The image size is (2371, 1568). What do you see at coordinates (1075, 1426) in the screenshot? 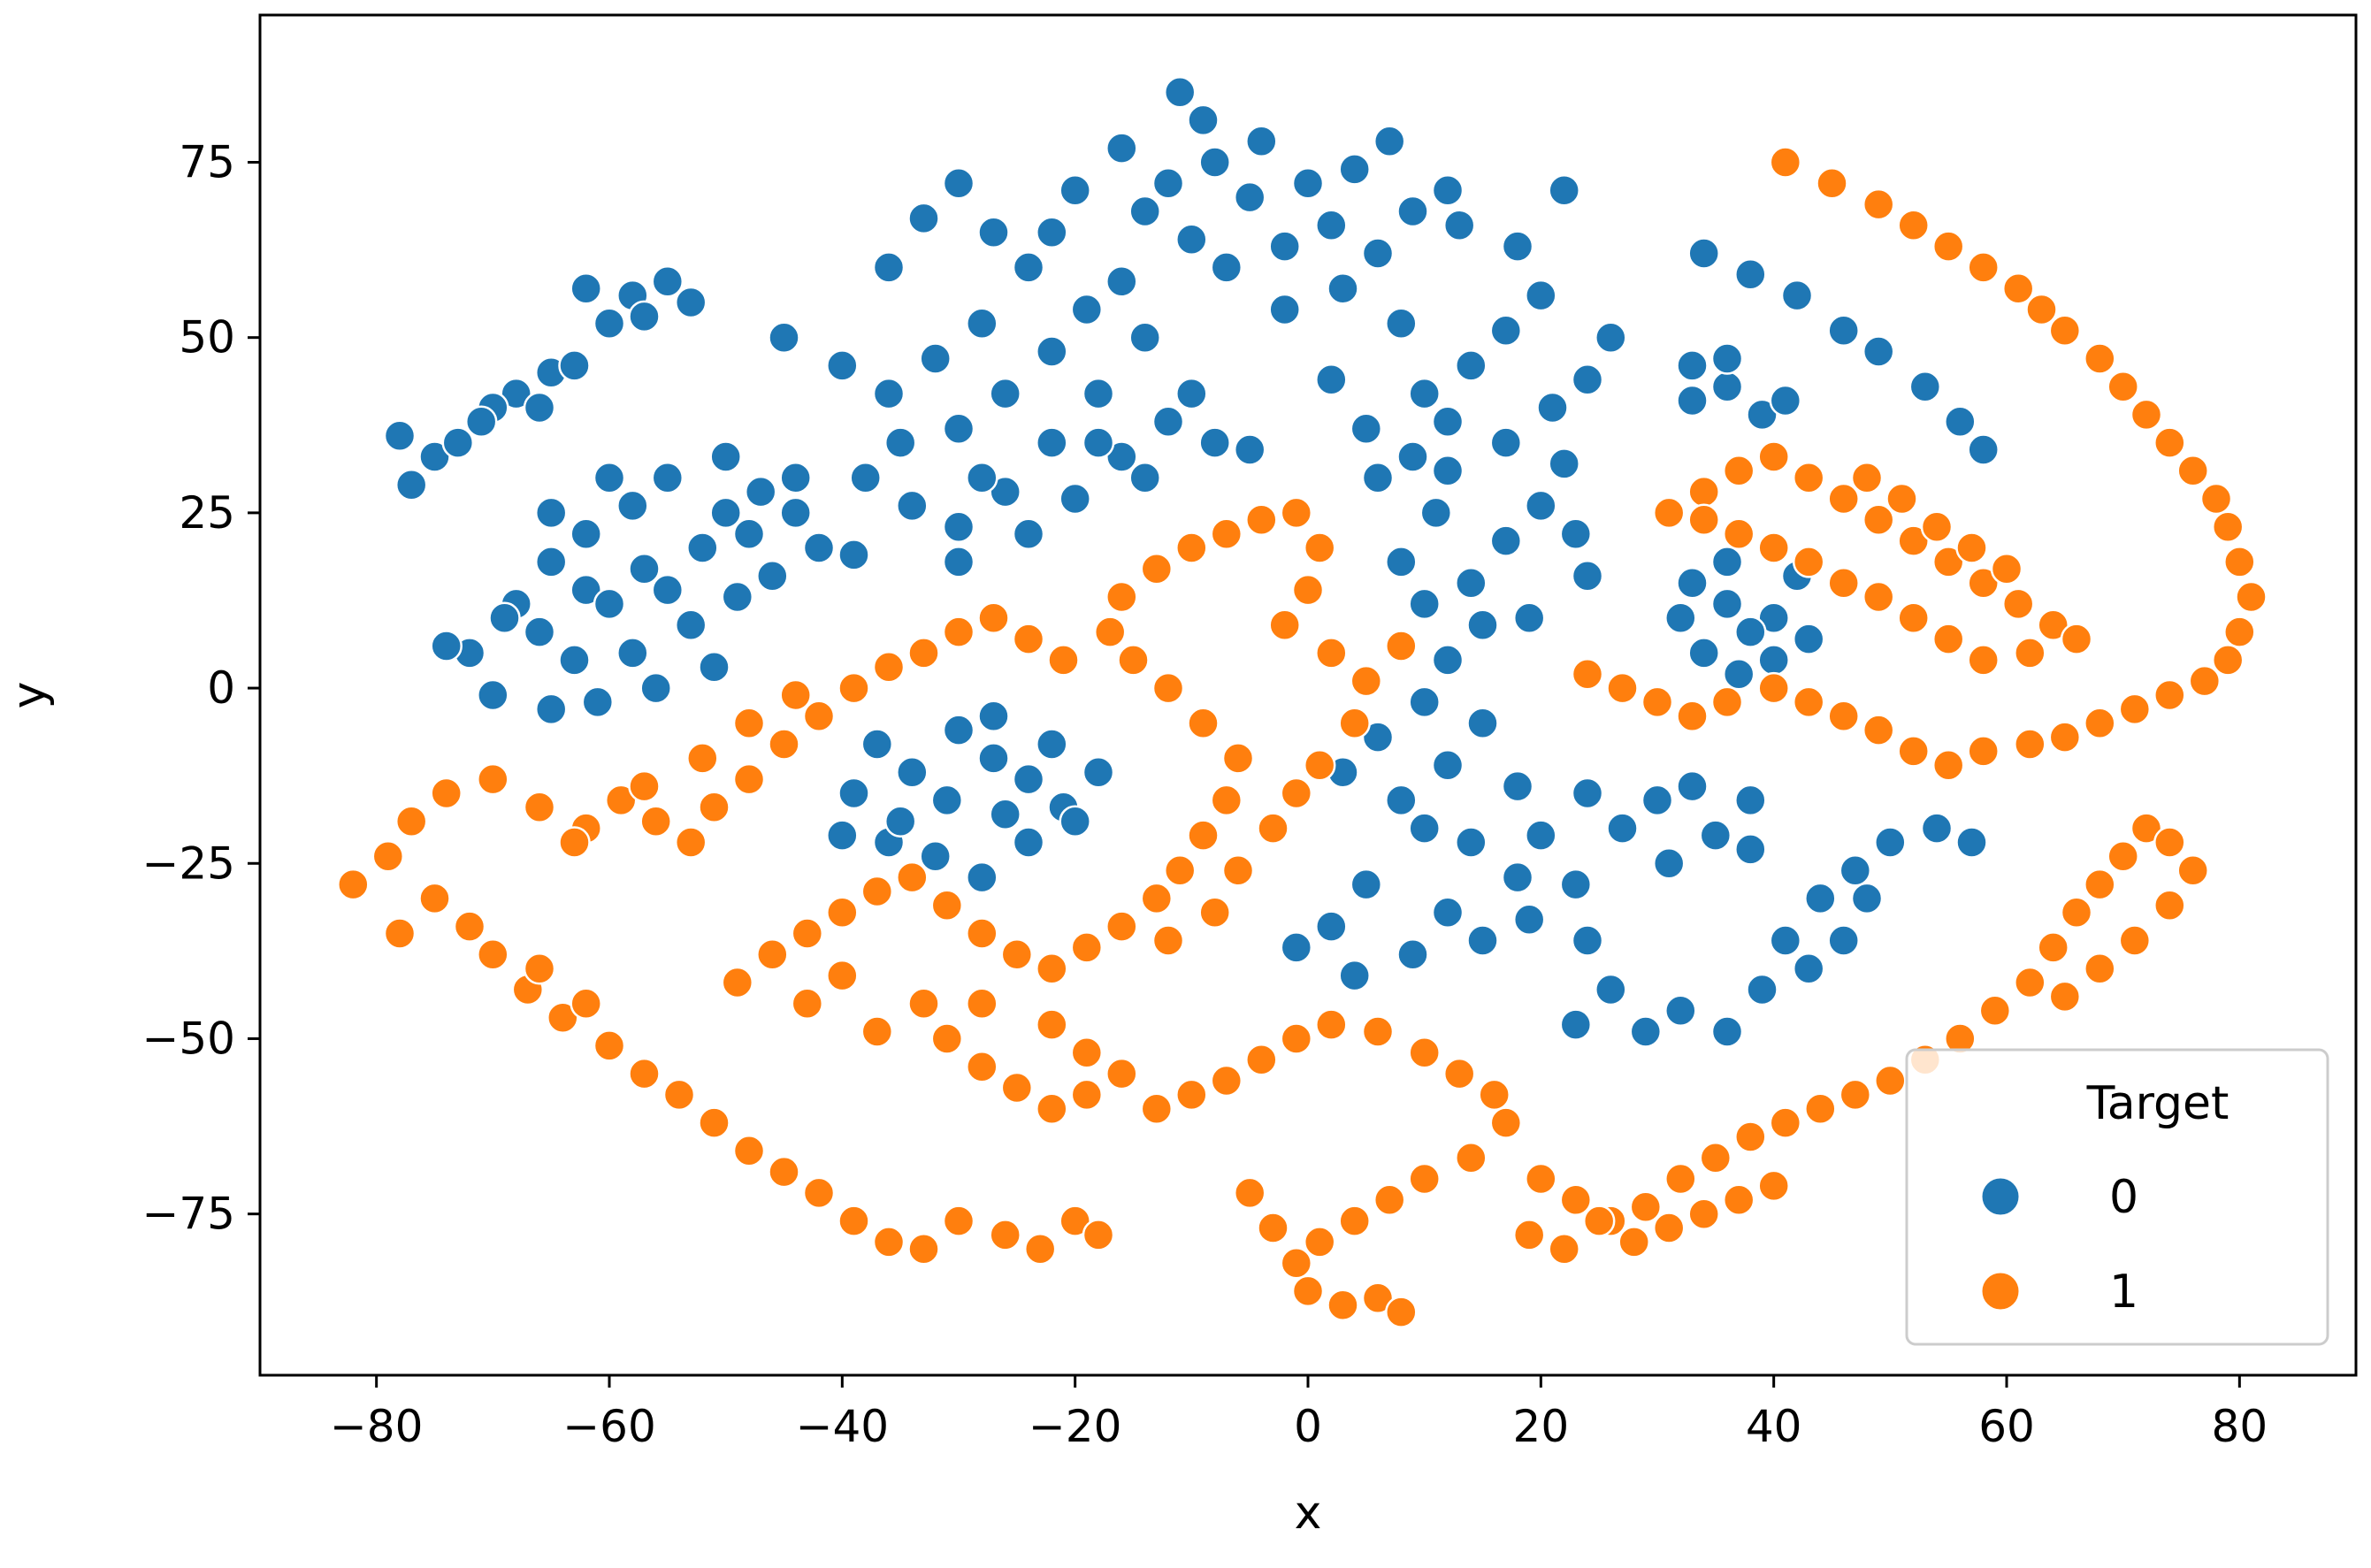
I see `x-tick-label: −20` at bounding box center [1075, 1426].